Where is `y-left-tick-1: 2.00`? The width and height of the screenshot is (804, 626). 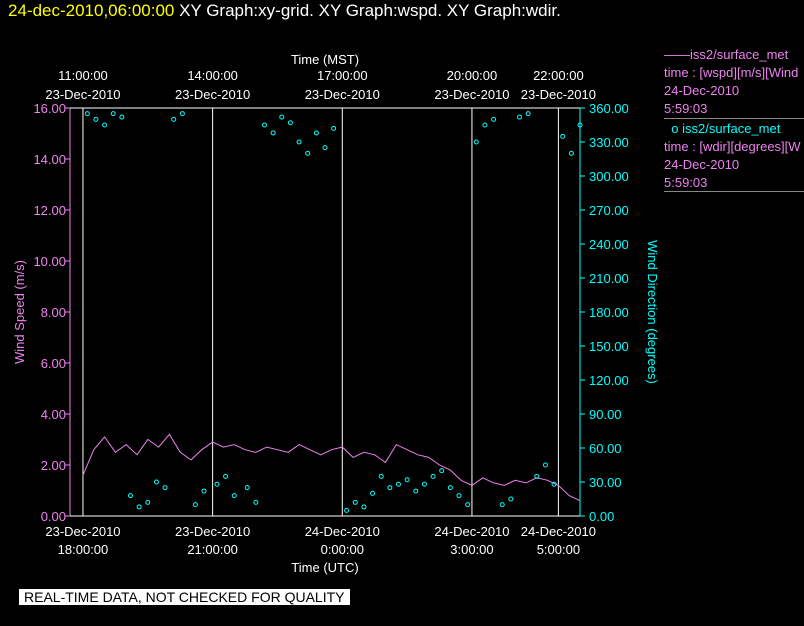
y-left-tick-1: 2.00 is located at coordinates (53, 465).